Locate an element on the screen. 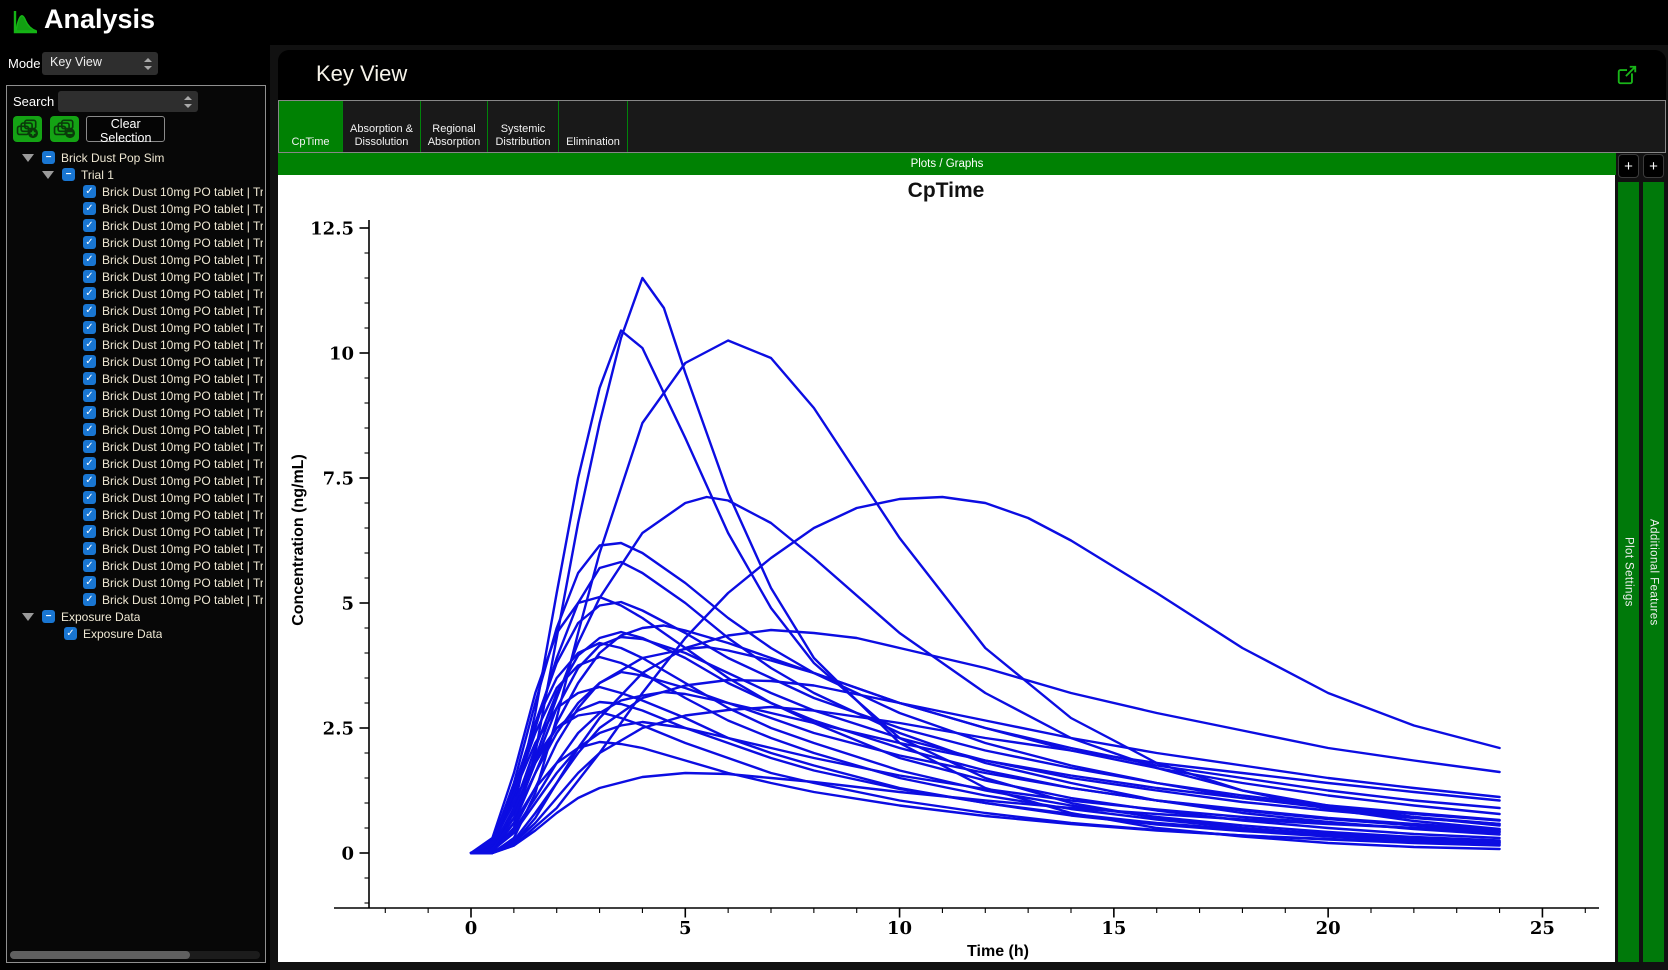 The height and width of the screenshot is (970, 1668). x-tick-label: 5 is located at coordinates (685, 928).